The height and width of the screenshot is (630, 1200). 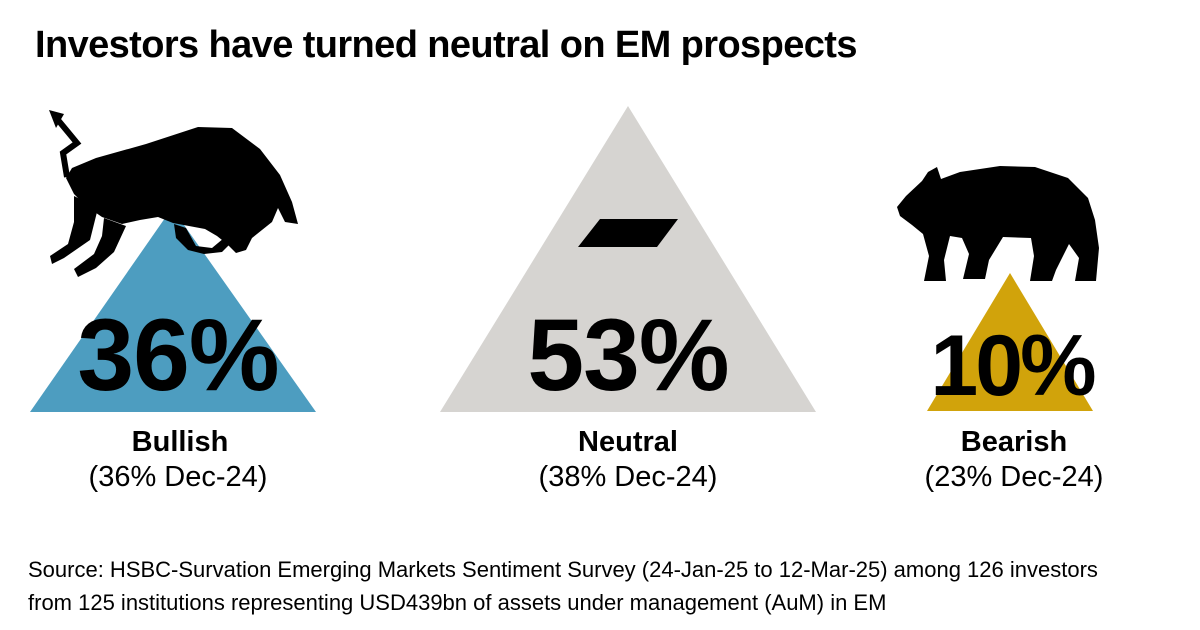 What do you see at coordinates (173, 193) in the screenshot?
I see `bull-icon` at bounding box center [173, 193].